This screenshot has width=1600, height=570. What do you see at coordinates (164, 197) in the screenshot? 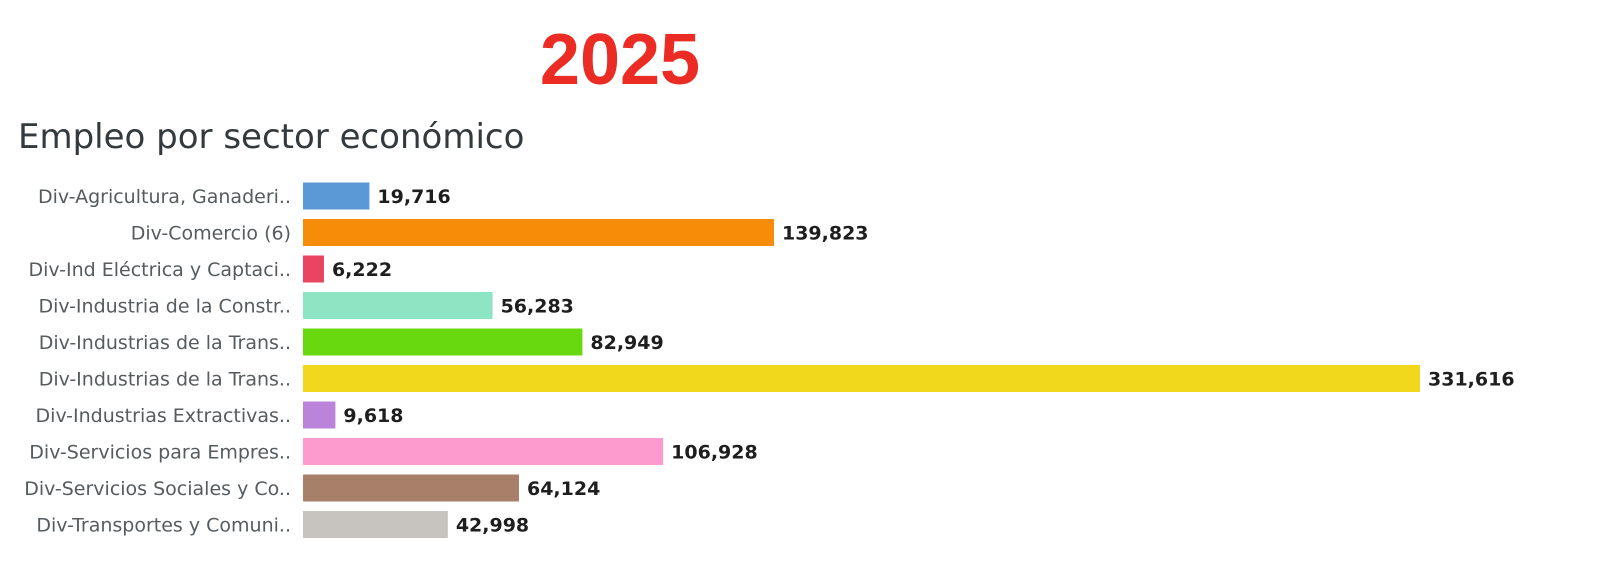
I see `category-label: Div-Agricultura, Ganaderi..` at bounding box center [164, 197].